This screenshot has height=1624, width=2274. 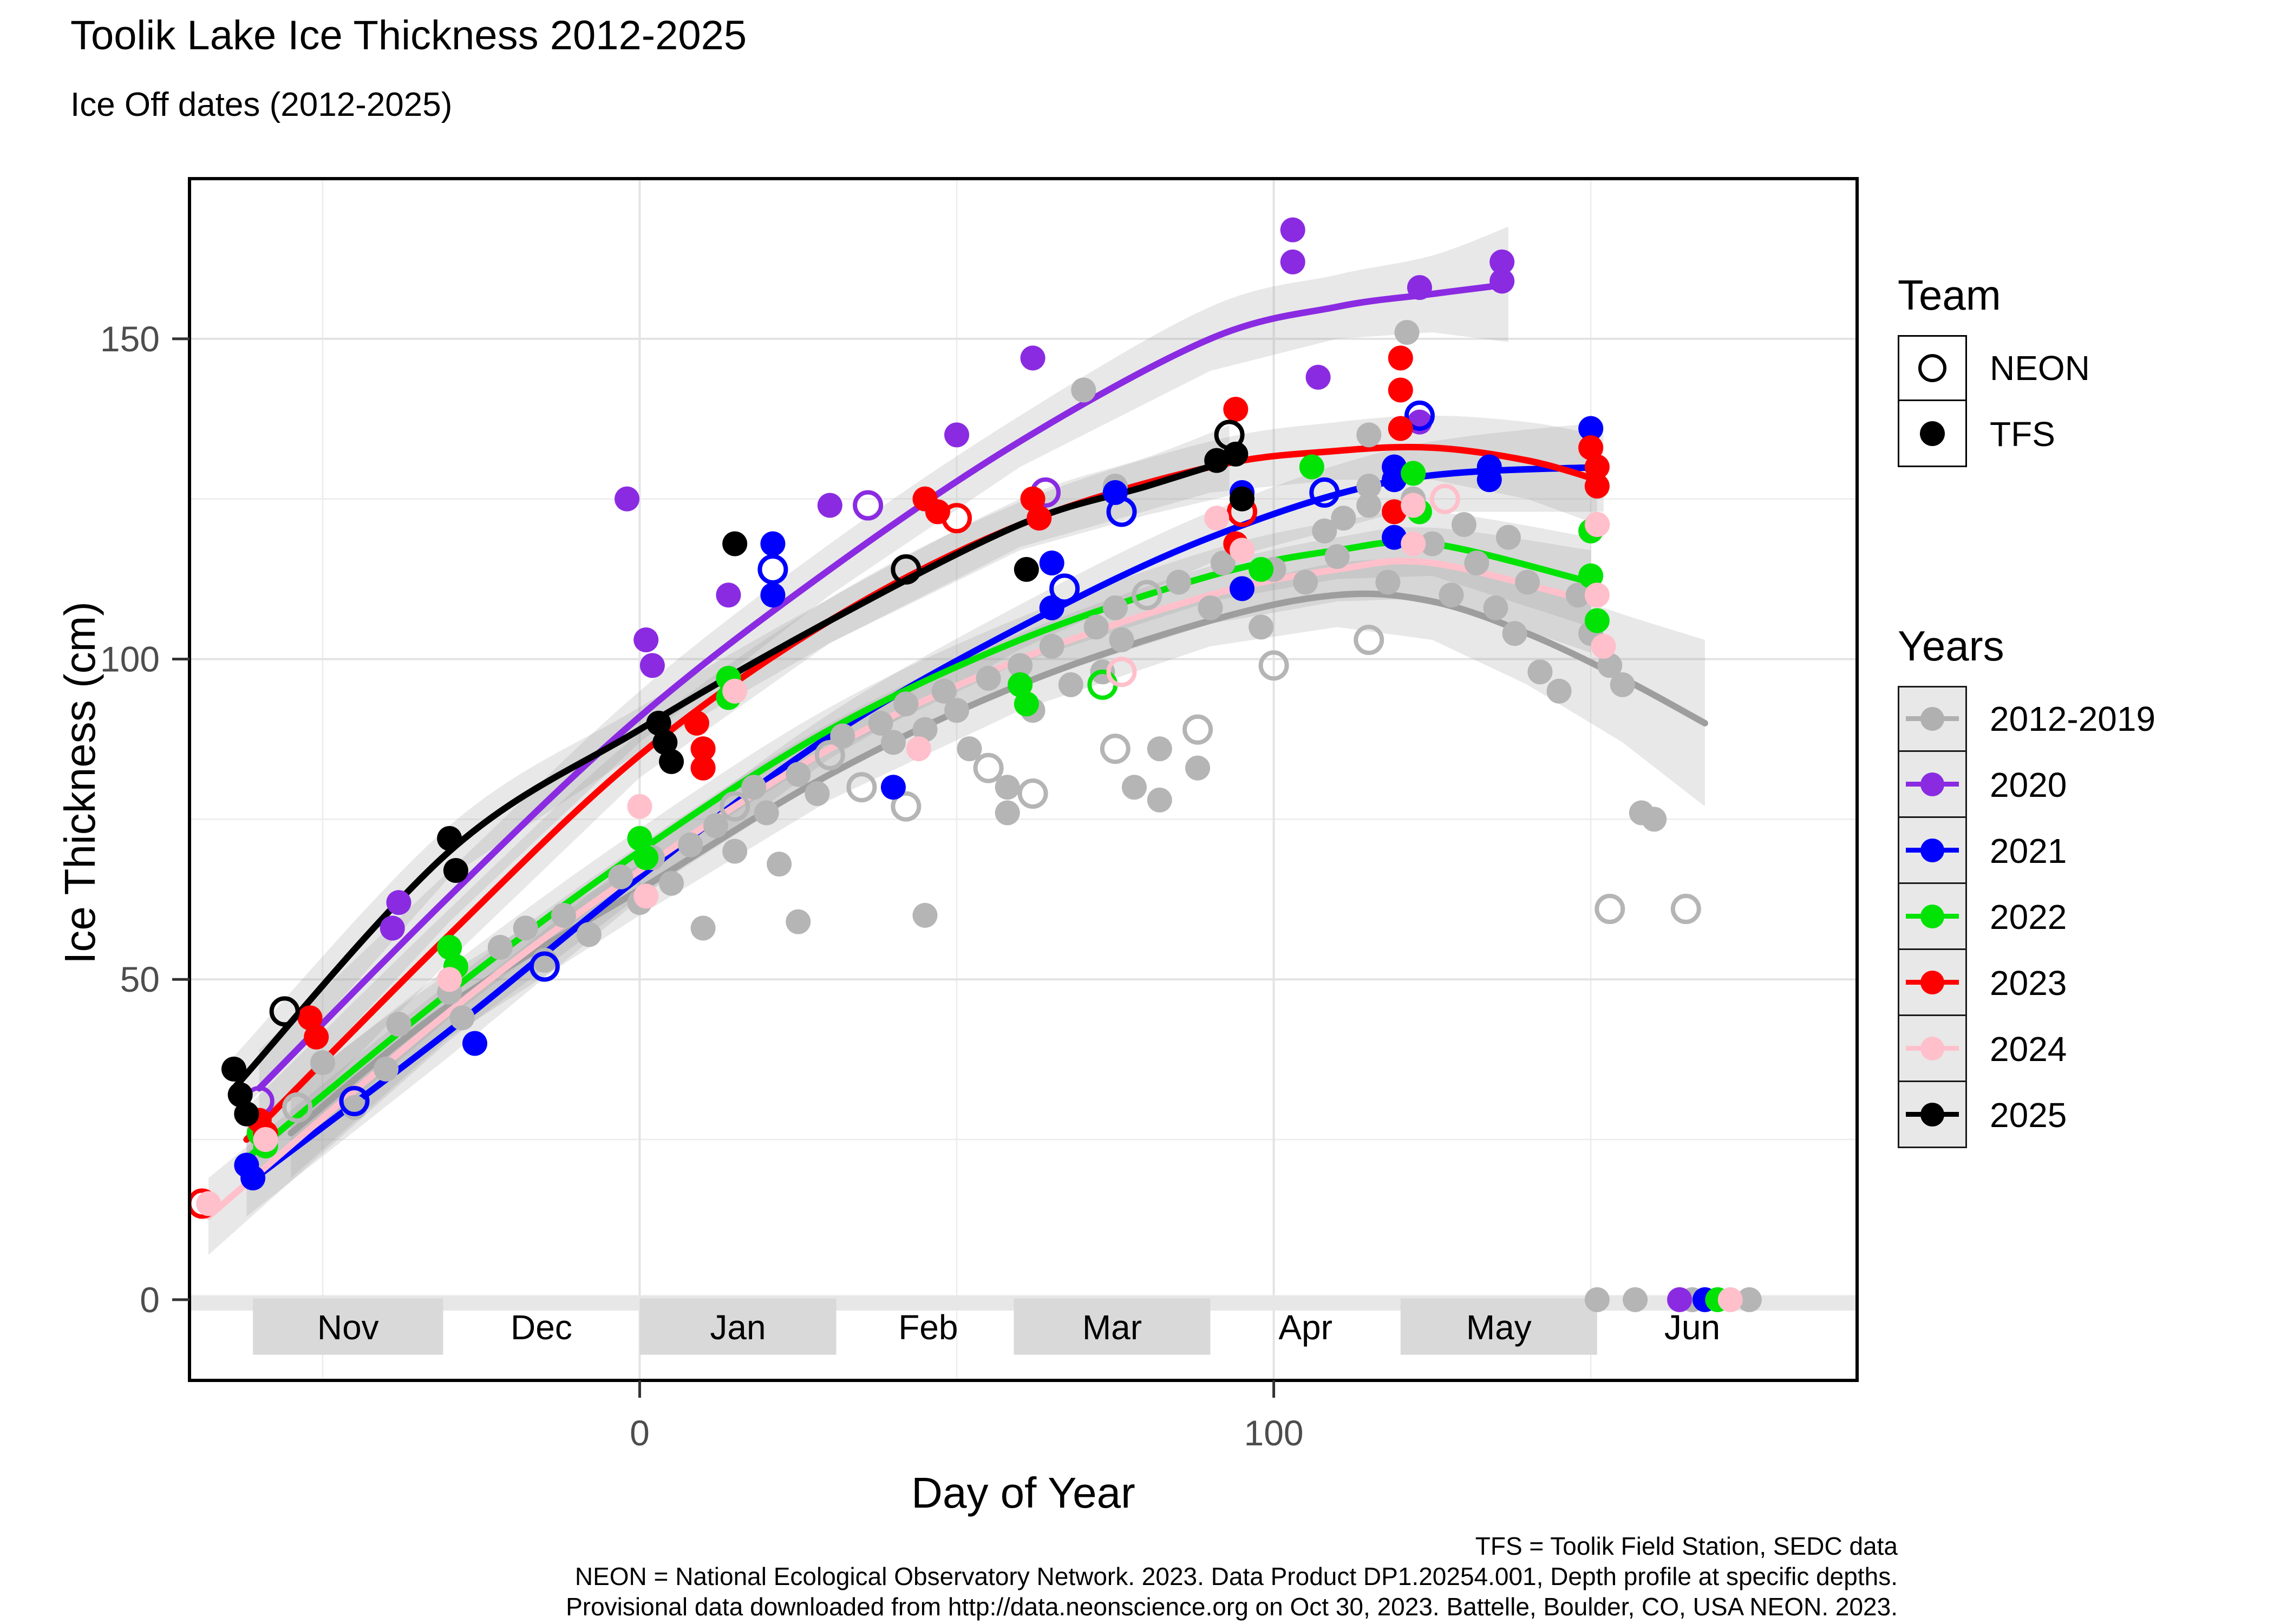 I want to click on tfs-key-box, so click(x=1933, y=434).